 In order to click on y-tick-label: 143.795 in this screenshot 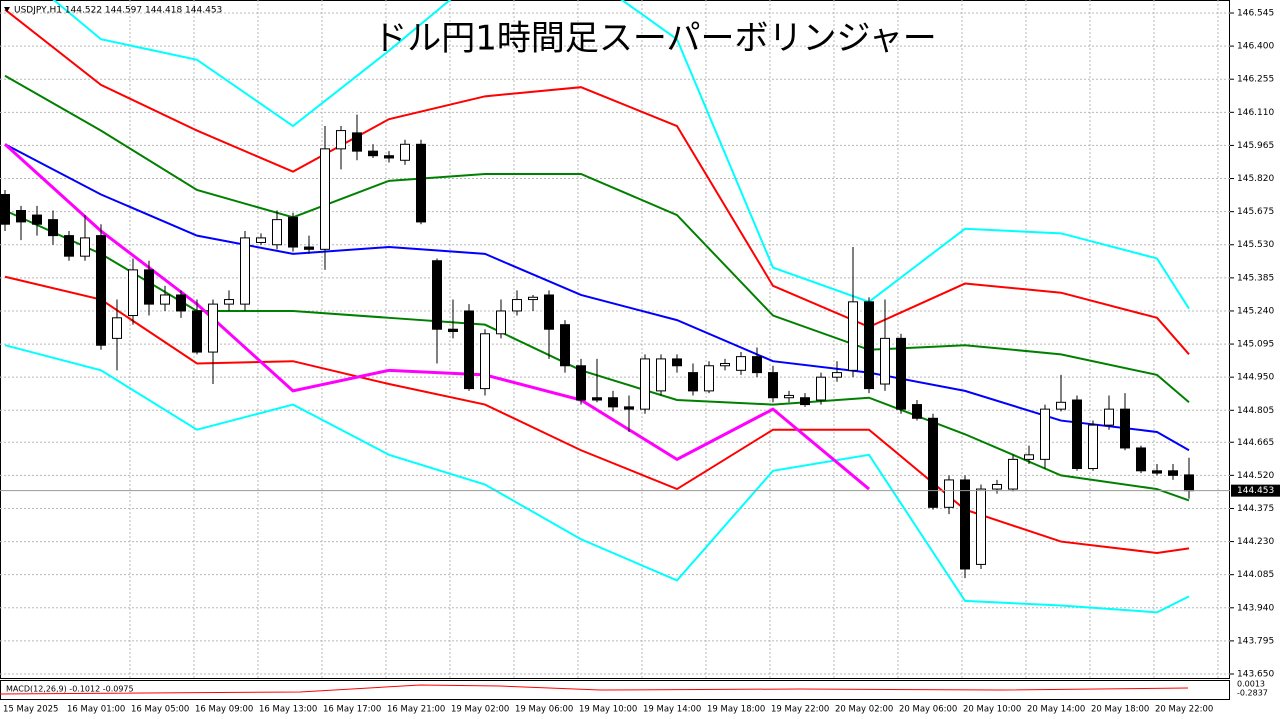, I will do `click(1255, 641)`.